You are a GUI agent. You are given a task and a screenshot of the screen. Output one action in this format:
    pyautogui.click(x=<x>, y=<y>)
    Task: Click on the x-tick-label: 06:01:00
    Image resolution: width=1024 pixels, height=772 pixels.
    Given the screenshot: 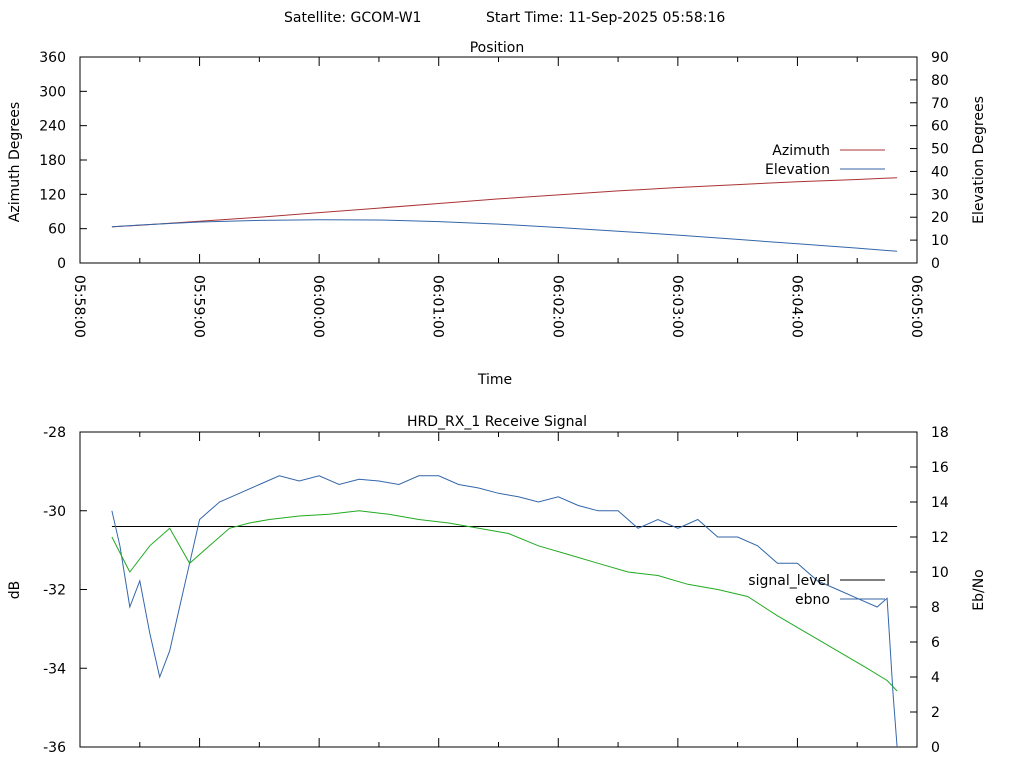 What is the action you would take?
    pyautogui.click(x=438, y=306)
    